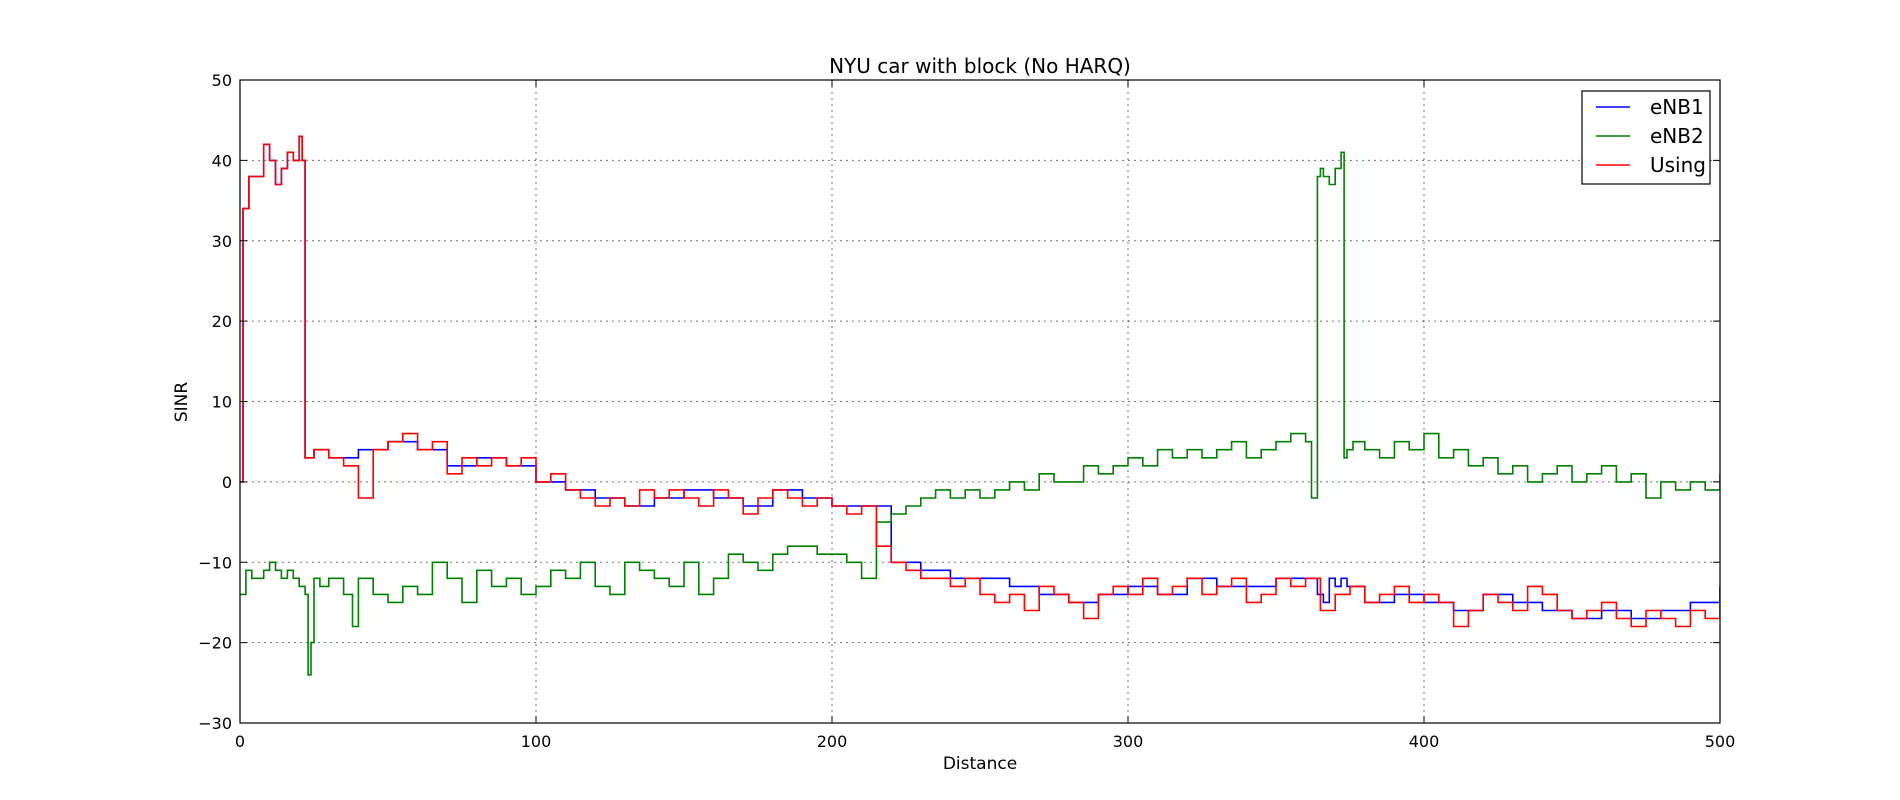  What do you see at coordinates (536, 741) in the screenshot?
I see `x-tick-label: 100` at bounding box center [536, 741].